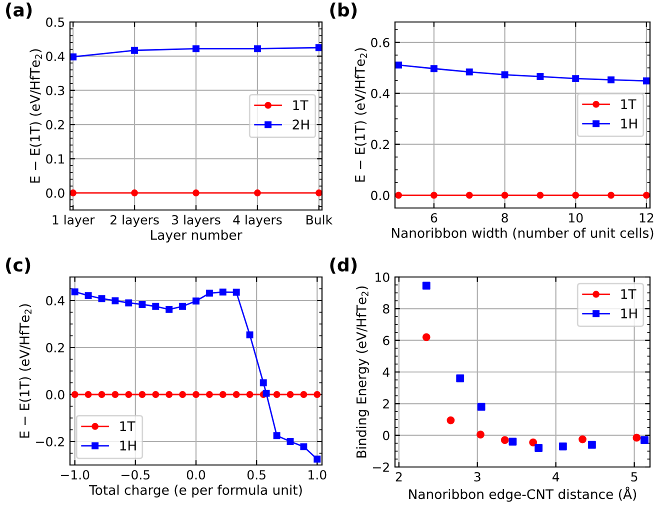 The image size is (663, 509). Describe the element at coordinates (380, 43) in the screenshot. I see `y-tick-label: 0.6` at that location.